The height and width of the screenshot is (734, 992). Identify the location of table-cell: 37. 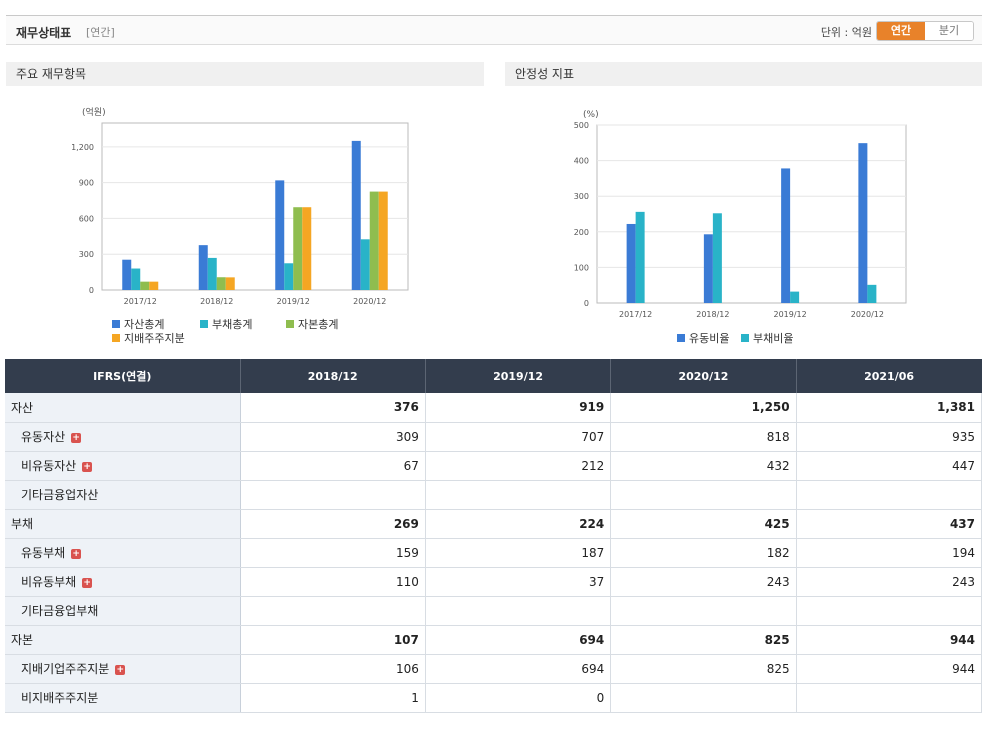
(518, 582).